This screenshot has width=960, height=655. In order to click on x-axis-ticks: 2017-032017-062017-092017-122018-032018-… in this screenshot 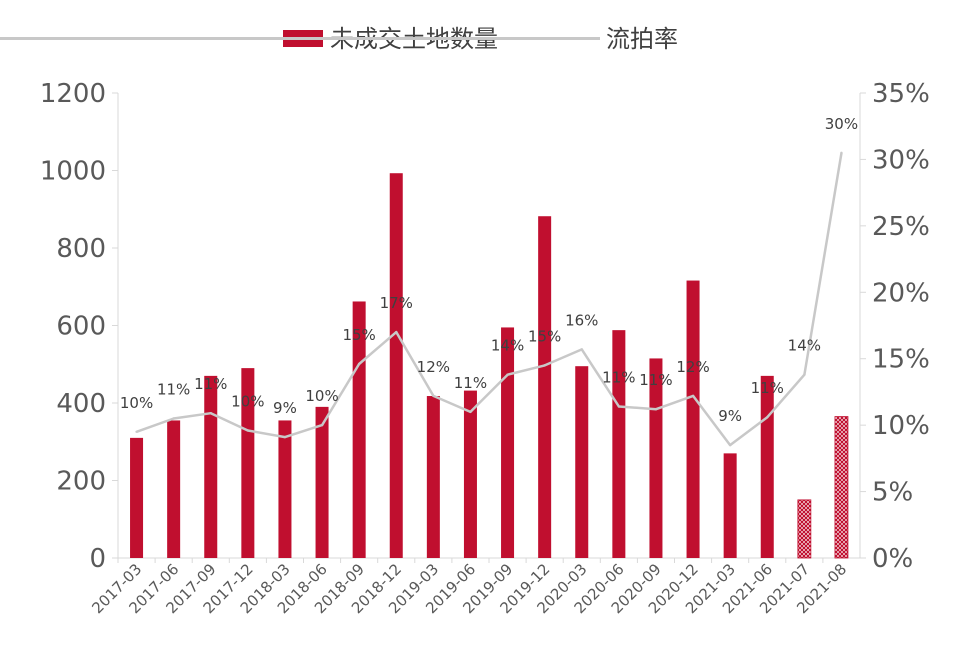, I will do `click(469, 587)`.